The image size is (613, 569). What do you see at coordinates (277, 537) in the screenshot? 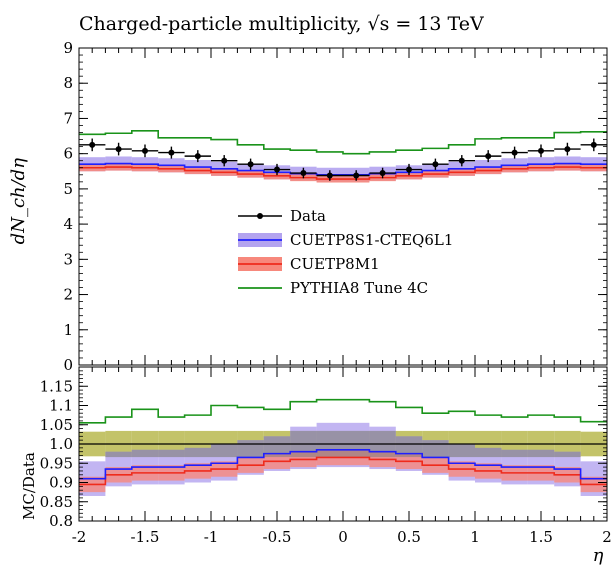
I see `x-tick-label: -0.5` at bounding box center [277, 537].